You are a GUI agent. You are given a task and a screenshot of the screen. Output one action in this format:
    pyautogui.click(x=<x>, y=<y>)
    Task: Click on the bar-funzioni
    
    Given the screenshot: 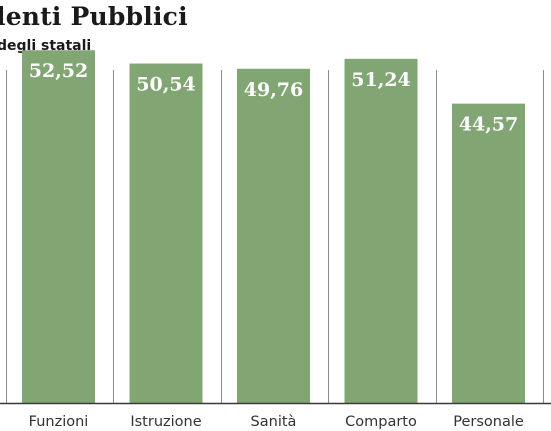 What is the action you would take?
    pyautogui.click(x=58, y=227)
    